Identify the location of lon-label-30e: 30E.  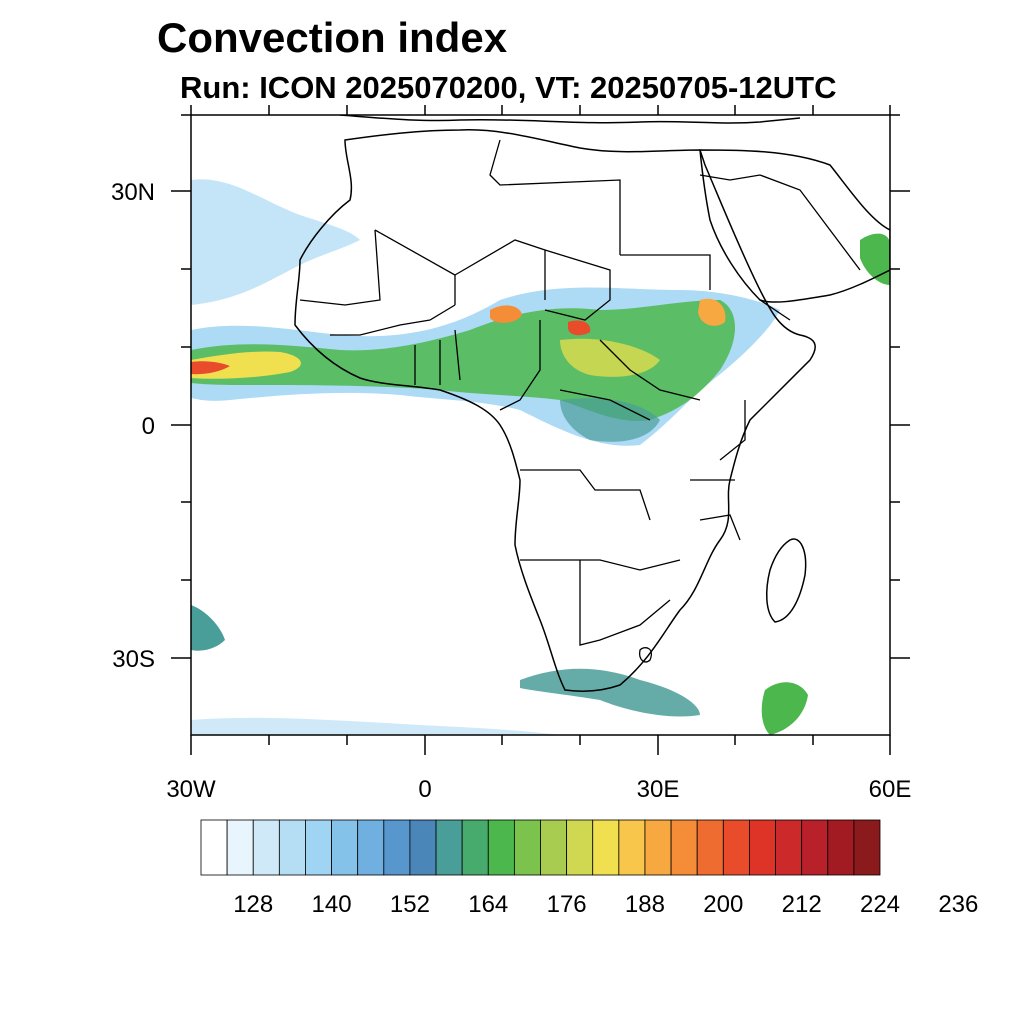
(658, 789).